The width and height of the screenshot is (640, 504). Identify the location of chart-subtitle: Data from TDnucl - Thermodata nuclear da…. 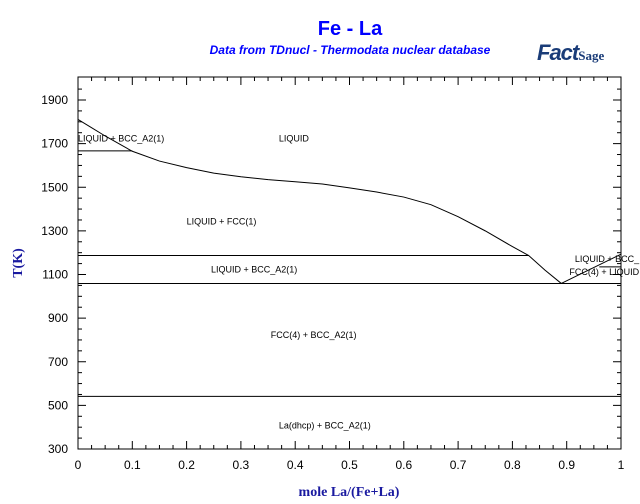
(350, 50).